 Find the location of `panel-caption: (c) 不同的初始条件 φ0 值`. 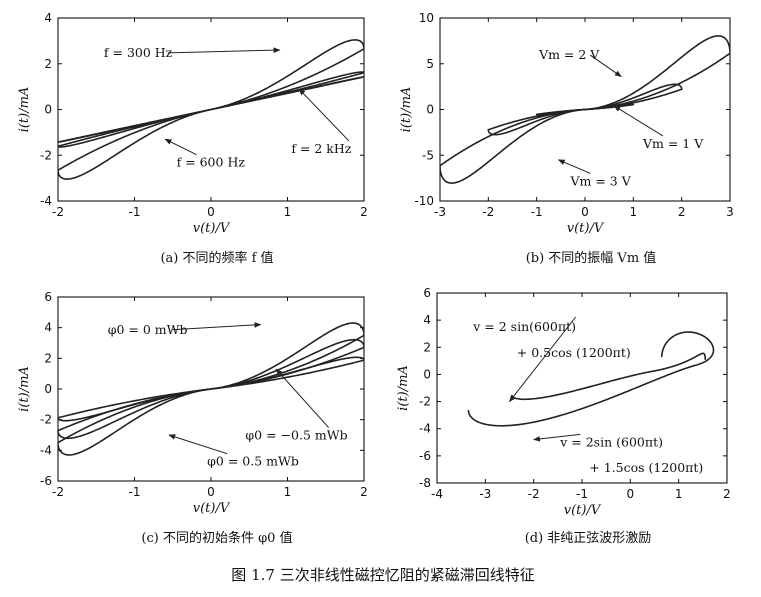

panel-caption: (c) 不同的初始条件 φ0 值 is located at coordinates (216, 538).